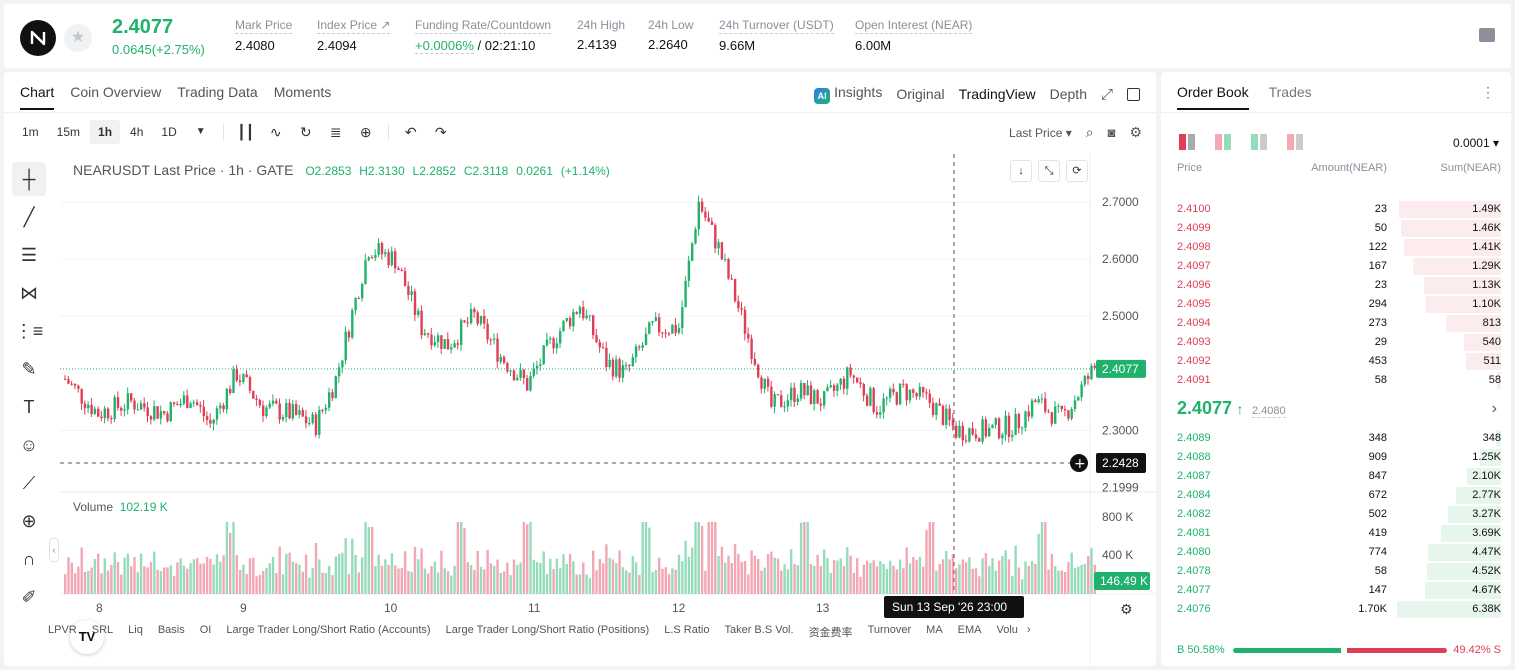 Image resolution: width=1515 pixels, height=670 pixels. Describe the element at coordinates (29, 521) in the screenshot. I see `zoom-in-icon: ⊕` at that location.